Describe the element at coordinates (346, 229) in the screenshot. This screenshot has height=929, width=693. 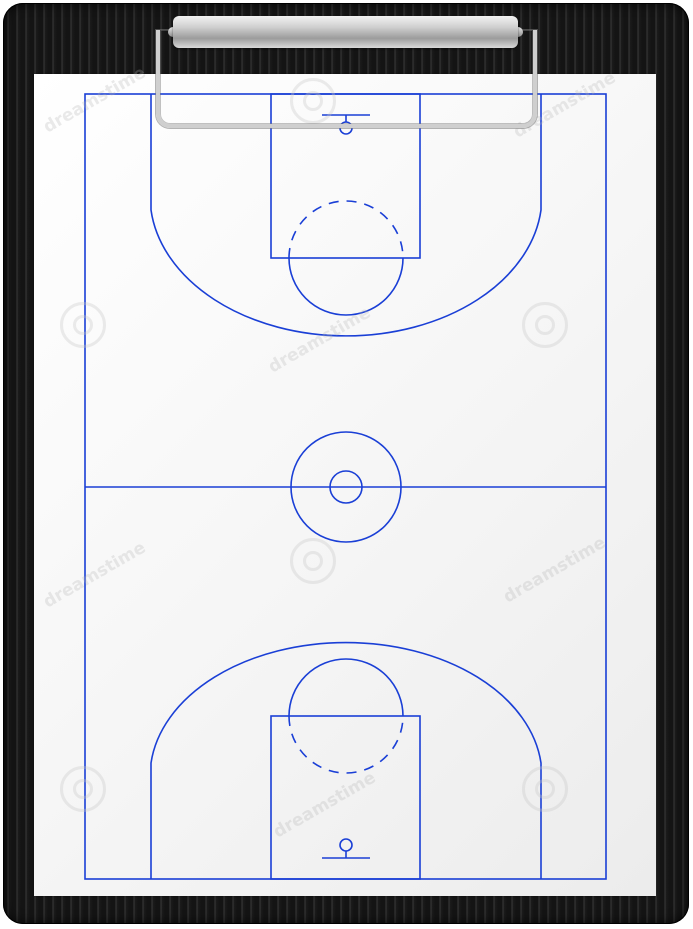
I see `top-free-throw-arc-dashed` at that location.